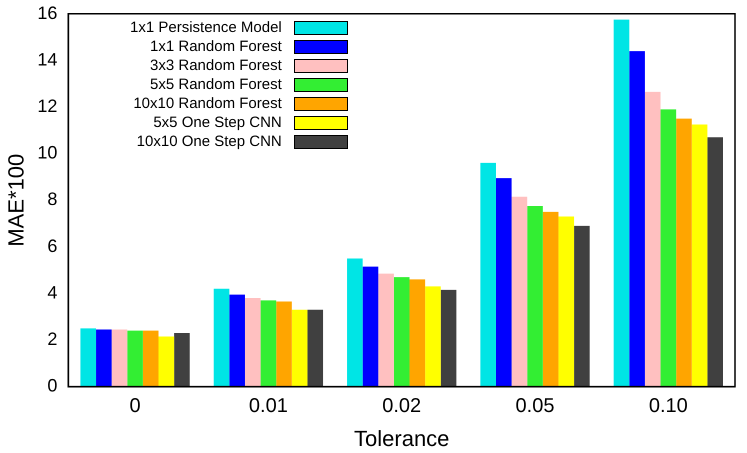  I want to click on legend-label: 10x10 One Step CNN, so click(209, 141).